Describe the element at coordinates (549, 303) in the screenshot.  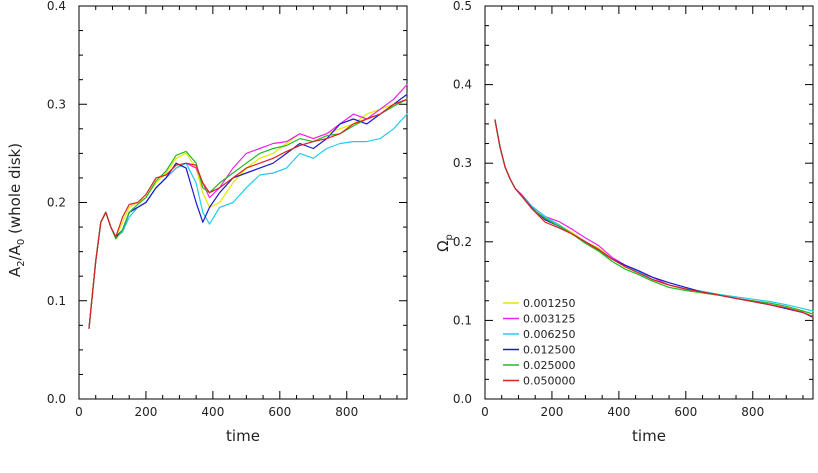
I see `legend-label: 0.001250` at that location.